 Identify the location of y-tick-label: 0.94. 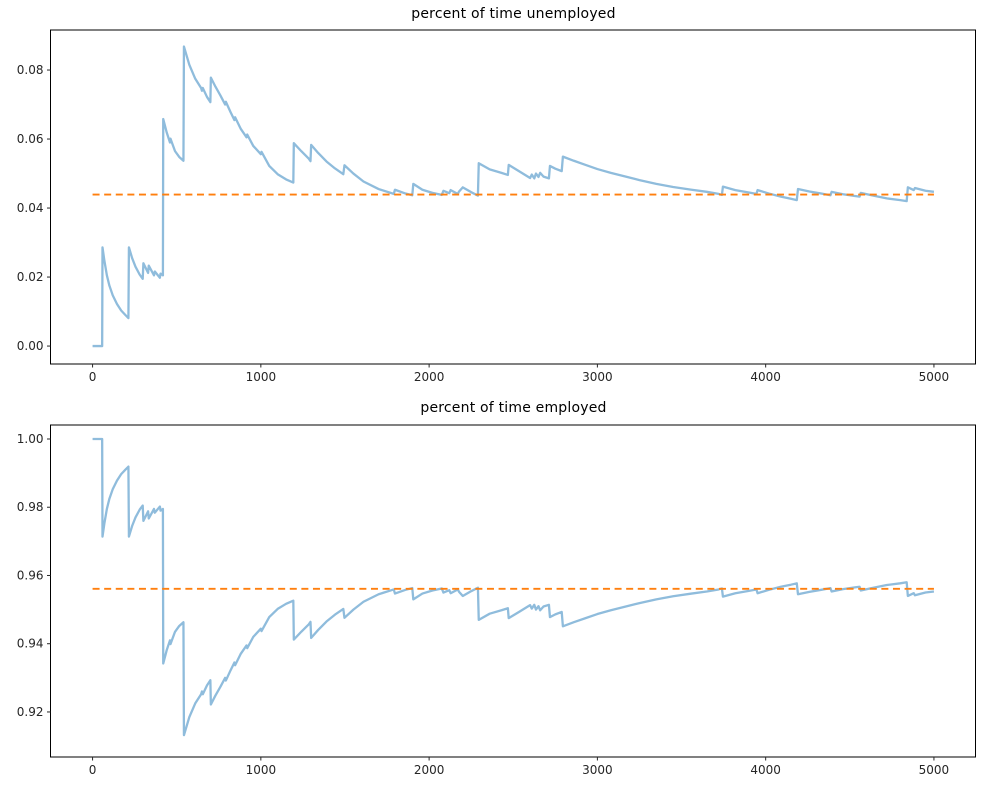
(30, 644).